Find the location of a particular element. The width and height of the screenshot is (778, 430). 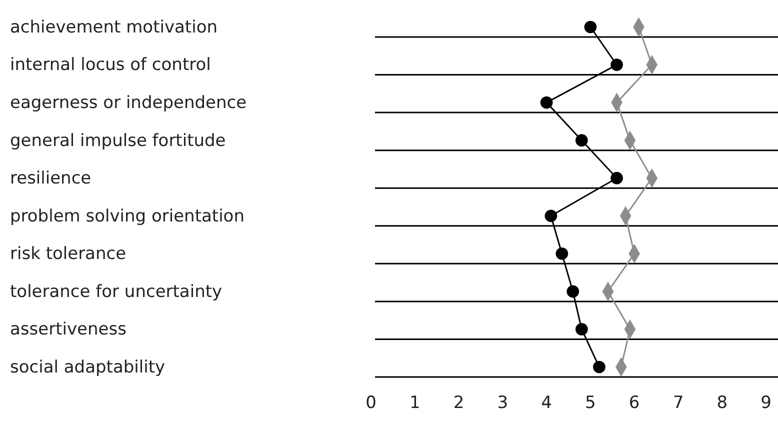

x-tick-label: 3 is located at coordinates (502, 403).